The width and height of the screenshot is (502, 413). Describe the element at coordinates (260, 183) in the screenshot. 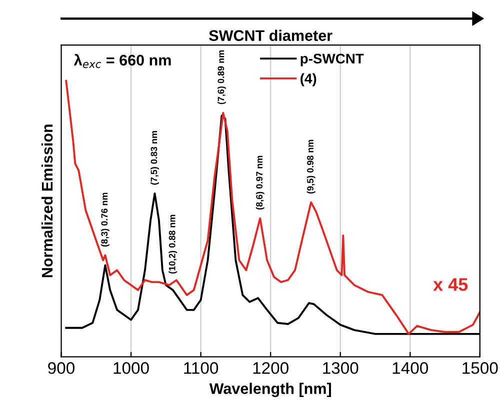

I see `annotation: (8,6) 0.97 nm` at that location.